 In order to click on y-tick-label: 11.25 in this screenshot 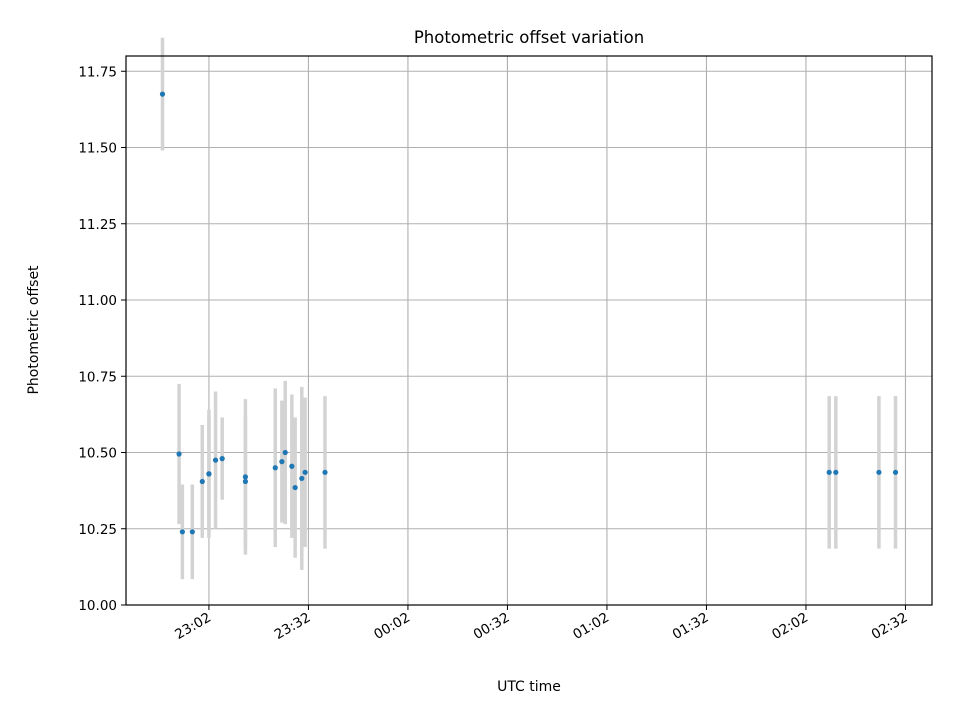, I will do `click(97, 225)`.